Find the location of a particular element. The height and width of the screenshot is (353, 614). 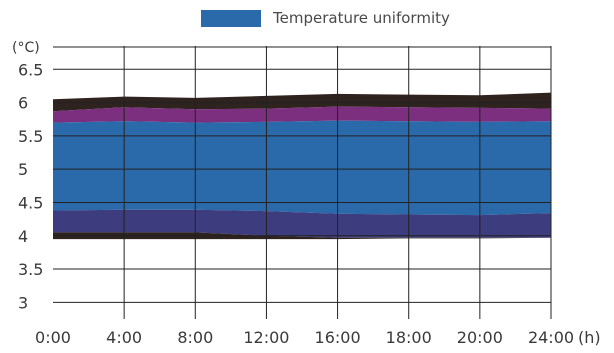

y-tick-label: 6 is located at coordinates (23, 103).